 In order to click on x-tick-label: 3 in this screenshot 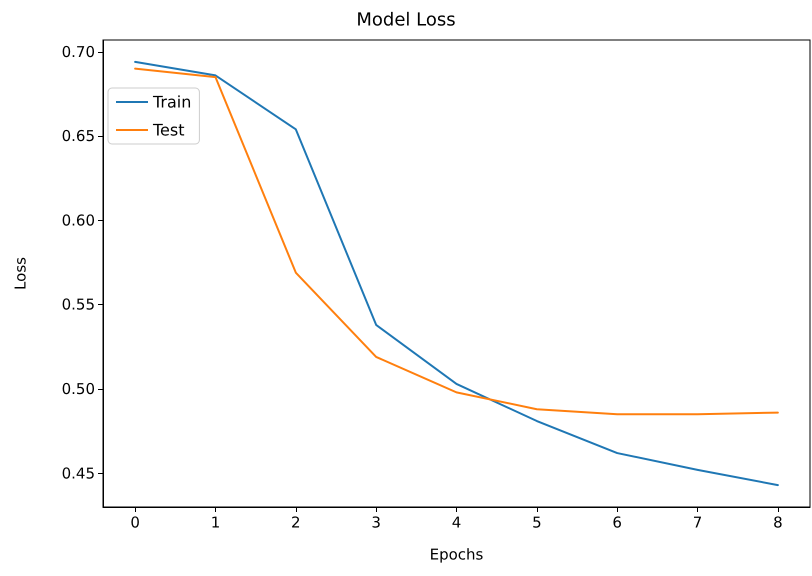, I will do `click(376, 523)`.